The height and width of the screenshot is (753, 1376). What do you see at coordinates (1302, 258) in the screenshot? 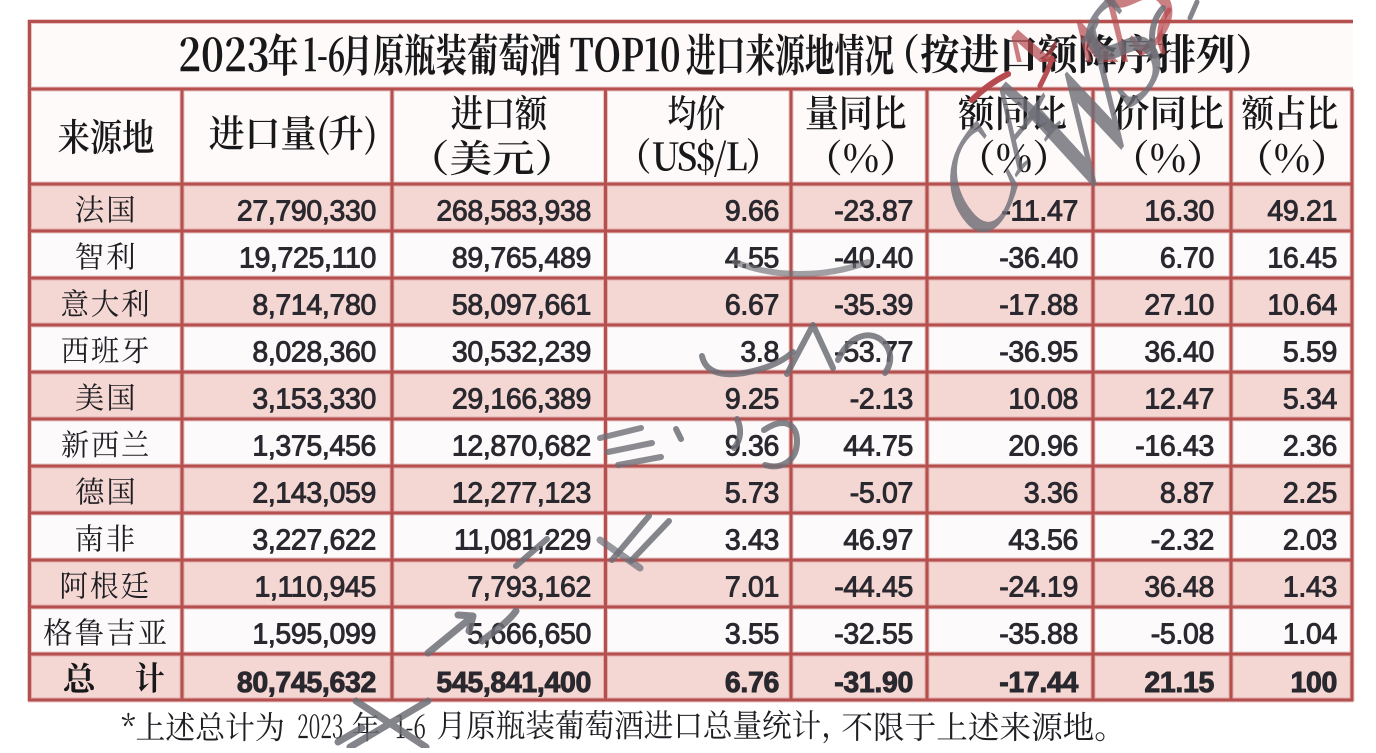
I see `svg-text: 16.45` at bounding box center [1302, 258].